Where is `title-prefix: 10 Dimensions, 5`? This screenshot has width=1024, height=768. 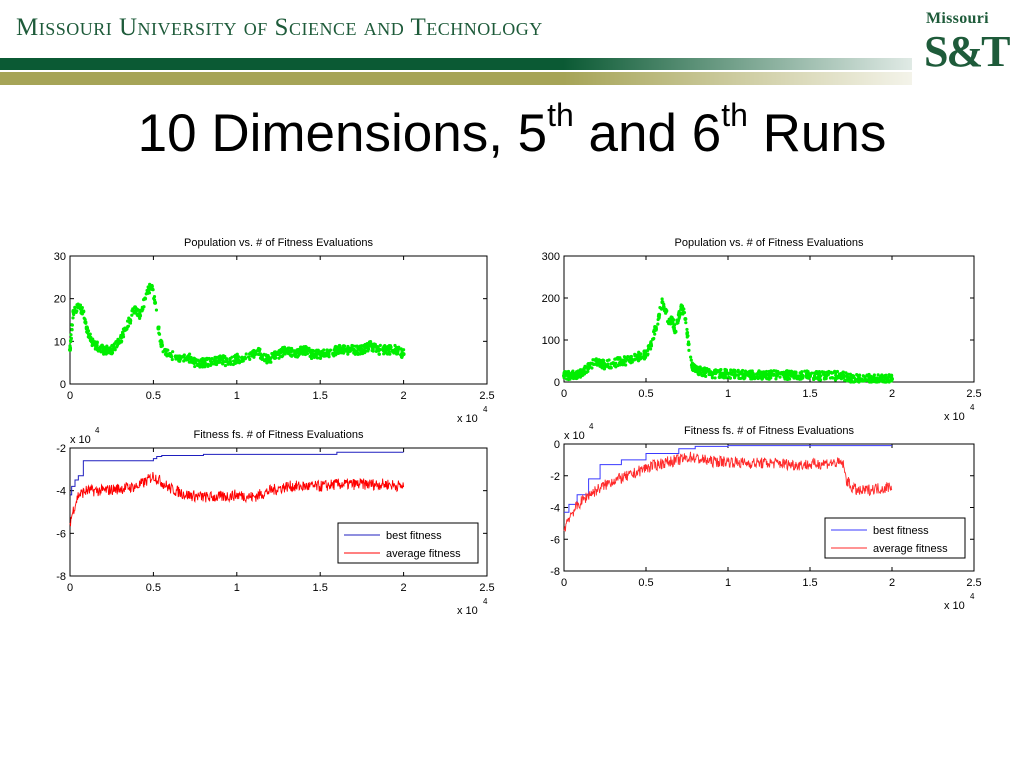
title-prefix: 10 Dimensions, 5 is located at coordinates (342, 133).